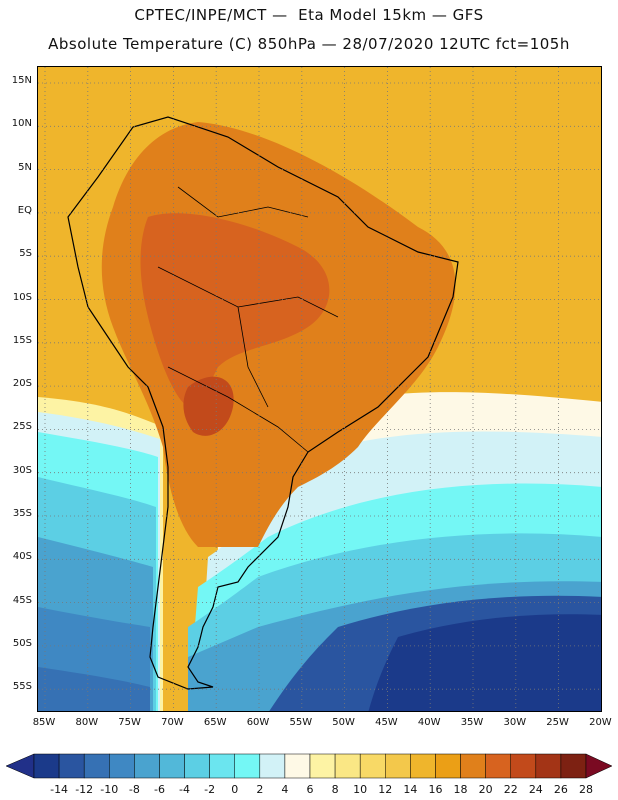 The width and height of the screenshot is (618, 800). I want to click on longitude-label: 65W, so click(215, 722).